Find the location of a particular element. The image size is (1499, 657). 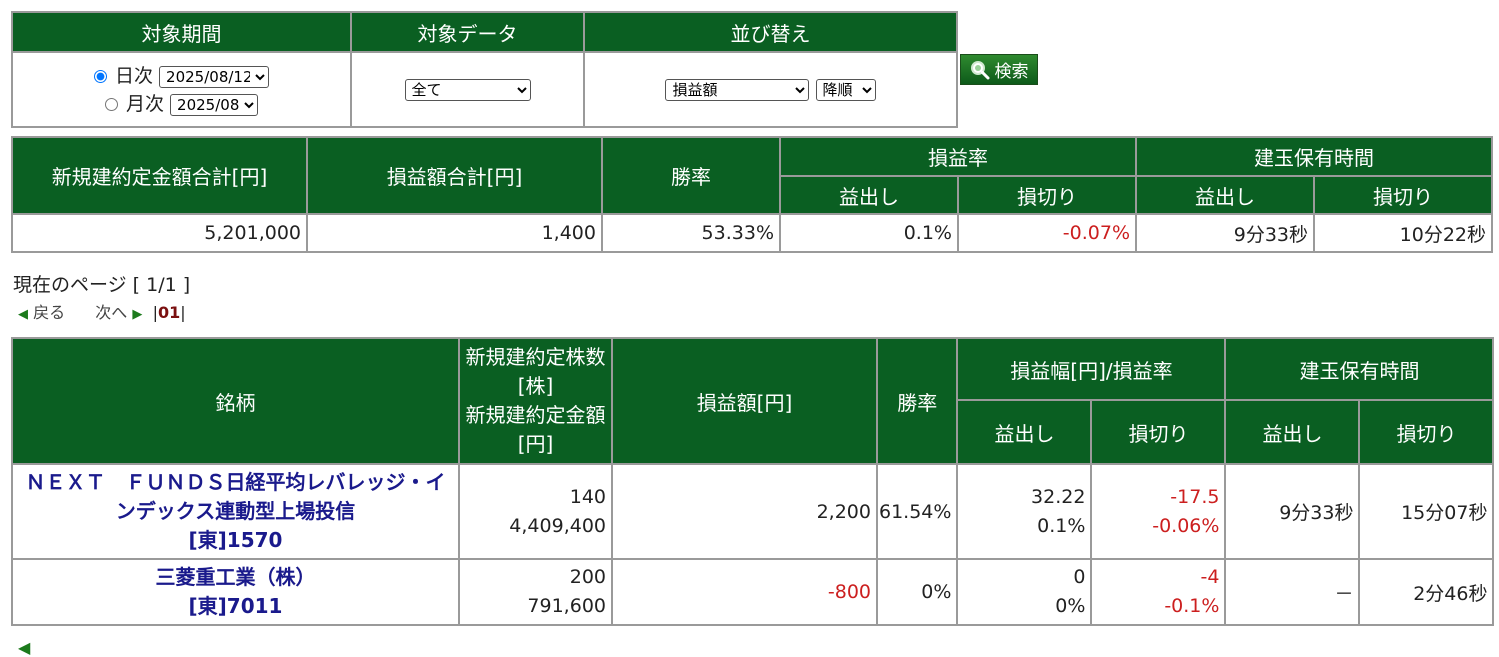

range-profit-cell: 32.22 0.1% is located at coordinates (1024, 511).